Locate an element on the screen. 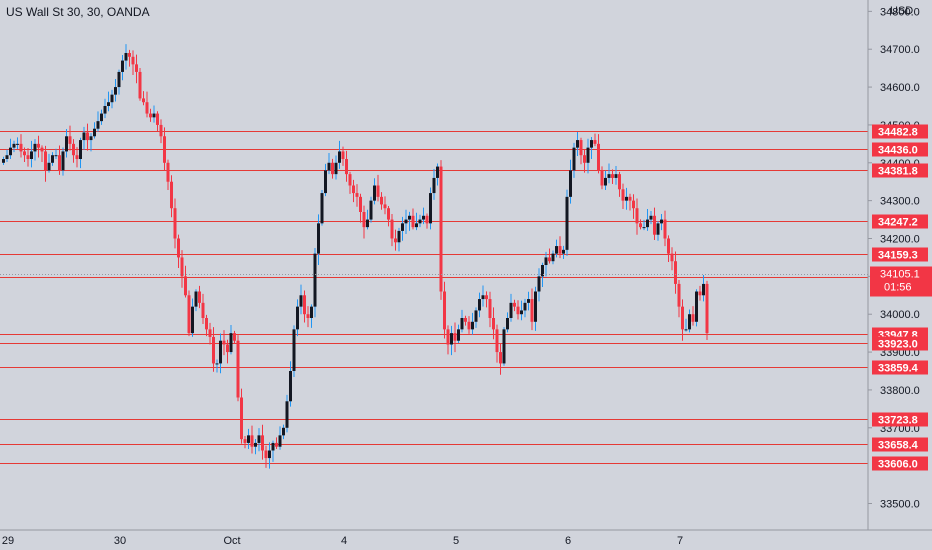  price-tick-label: 34700.0 is located at coordinates (900, 50).